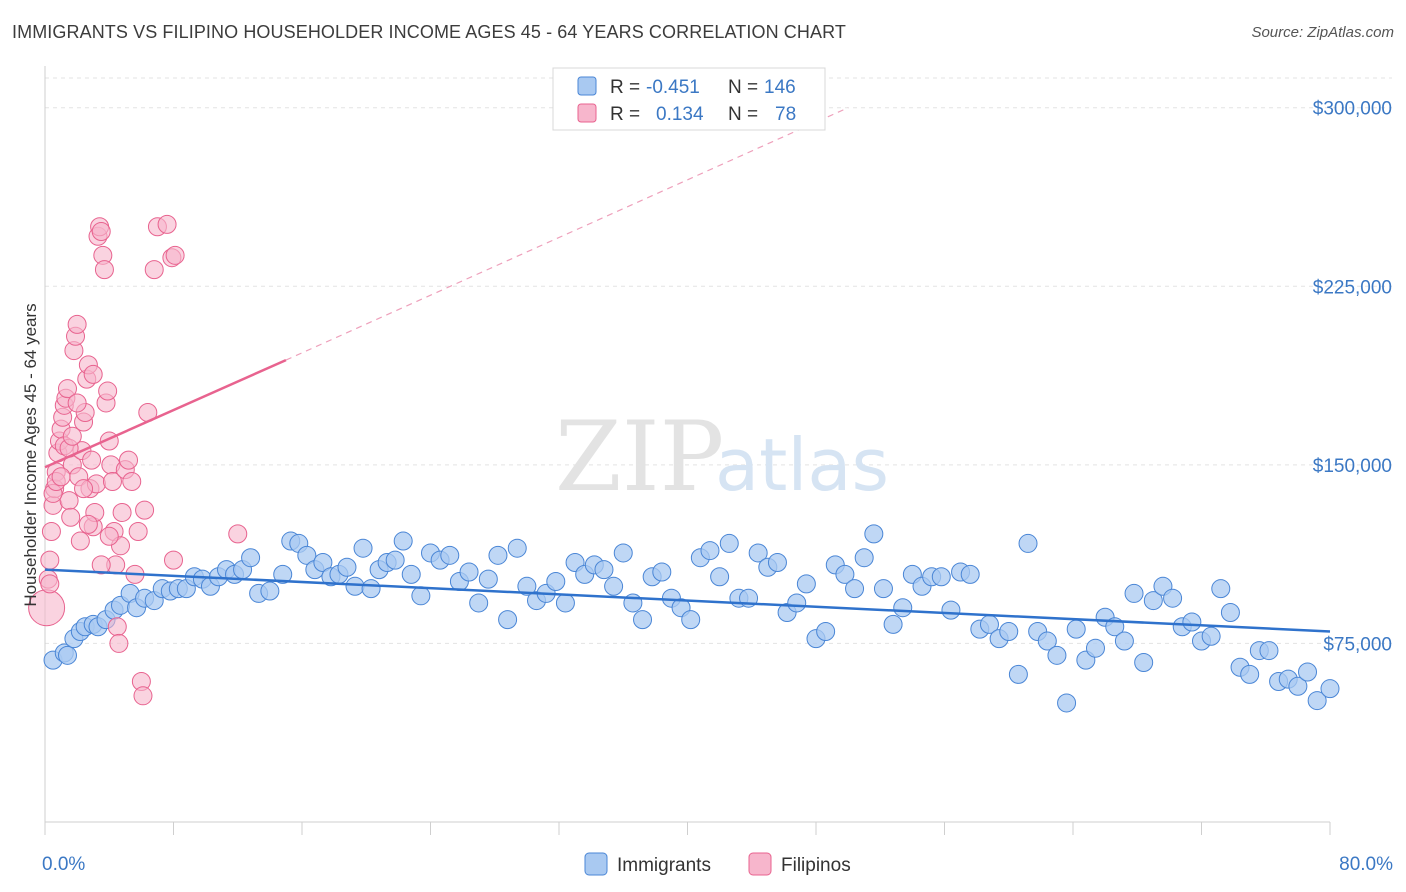  I want to click on source-label: Source: ZipAtlas.com, so click(1322, 32).